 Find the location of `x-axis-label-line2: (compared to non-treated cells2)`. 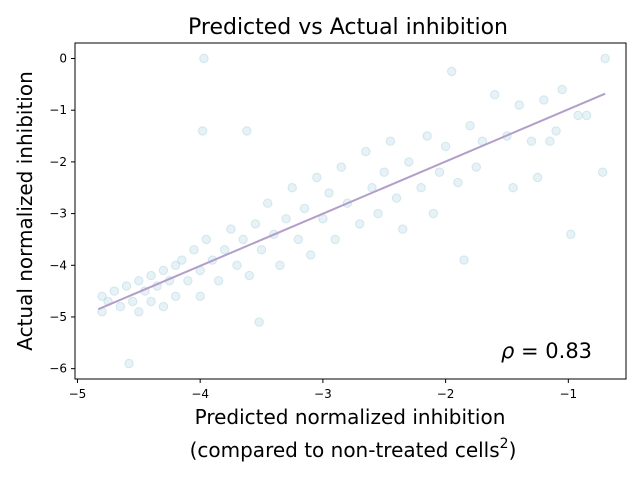

x-axis-label-line2: (compared to non-treated cells2) is located at coordinates (353, 449).